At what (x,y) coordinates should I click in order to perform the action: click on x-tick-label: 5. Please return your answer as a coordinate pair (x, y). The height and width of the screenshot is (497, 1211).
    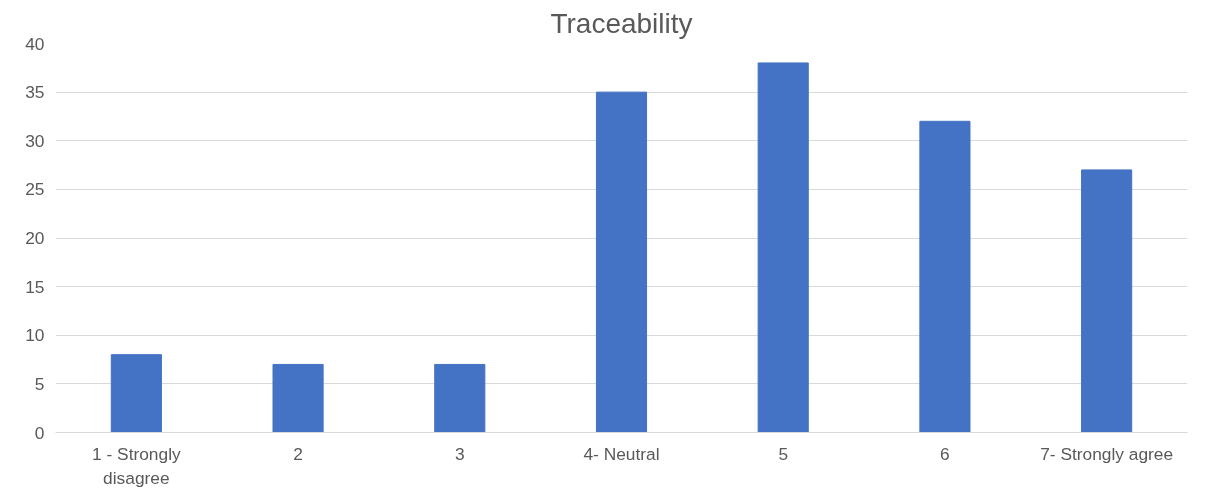
    Looking at the image, I should click on (783, 453).